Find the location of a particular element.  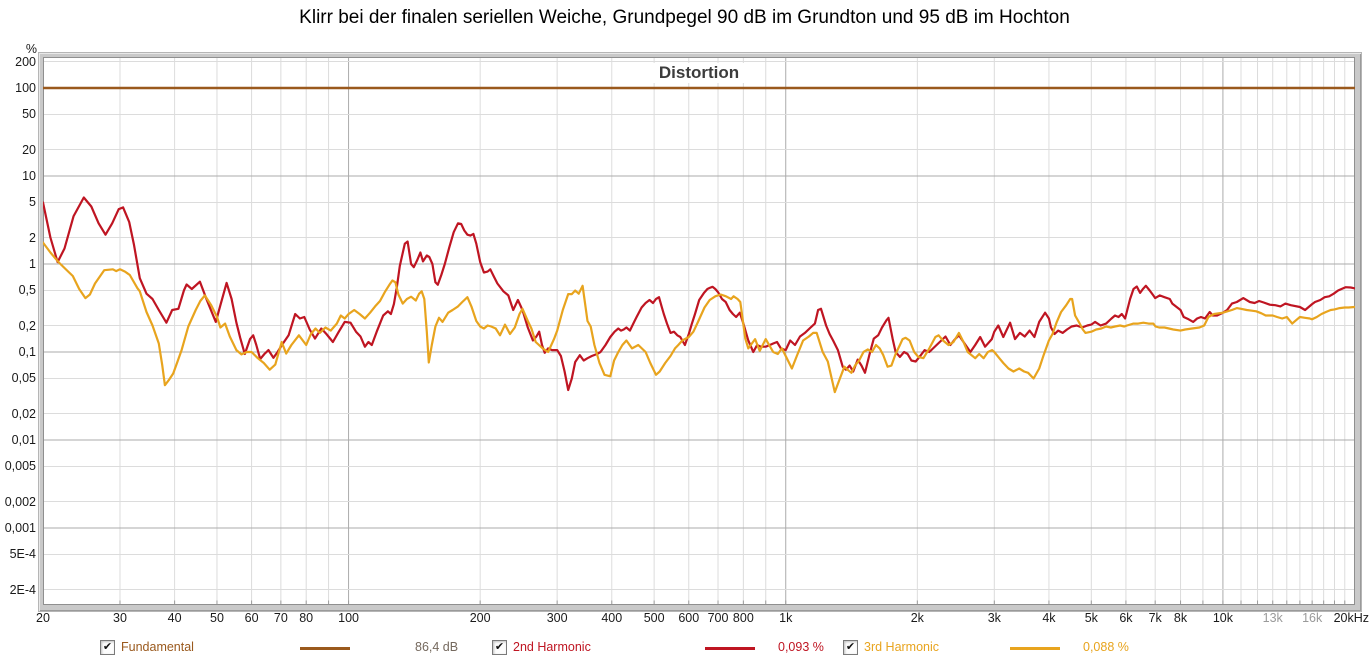

3rd-harmonic-line-swatch is located at coordinates (1035, 648).